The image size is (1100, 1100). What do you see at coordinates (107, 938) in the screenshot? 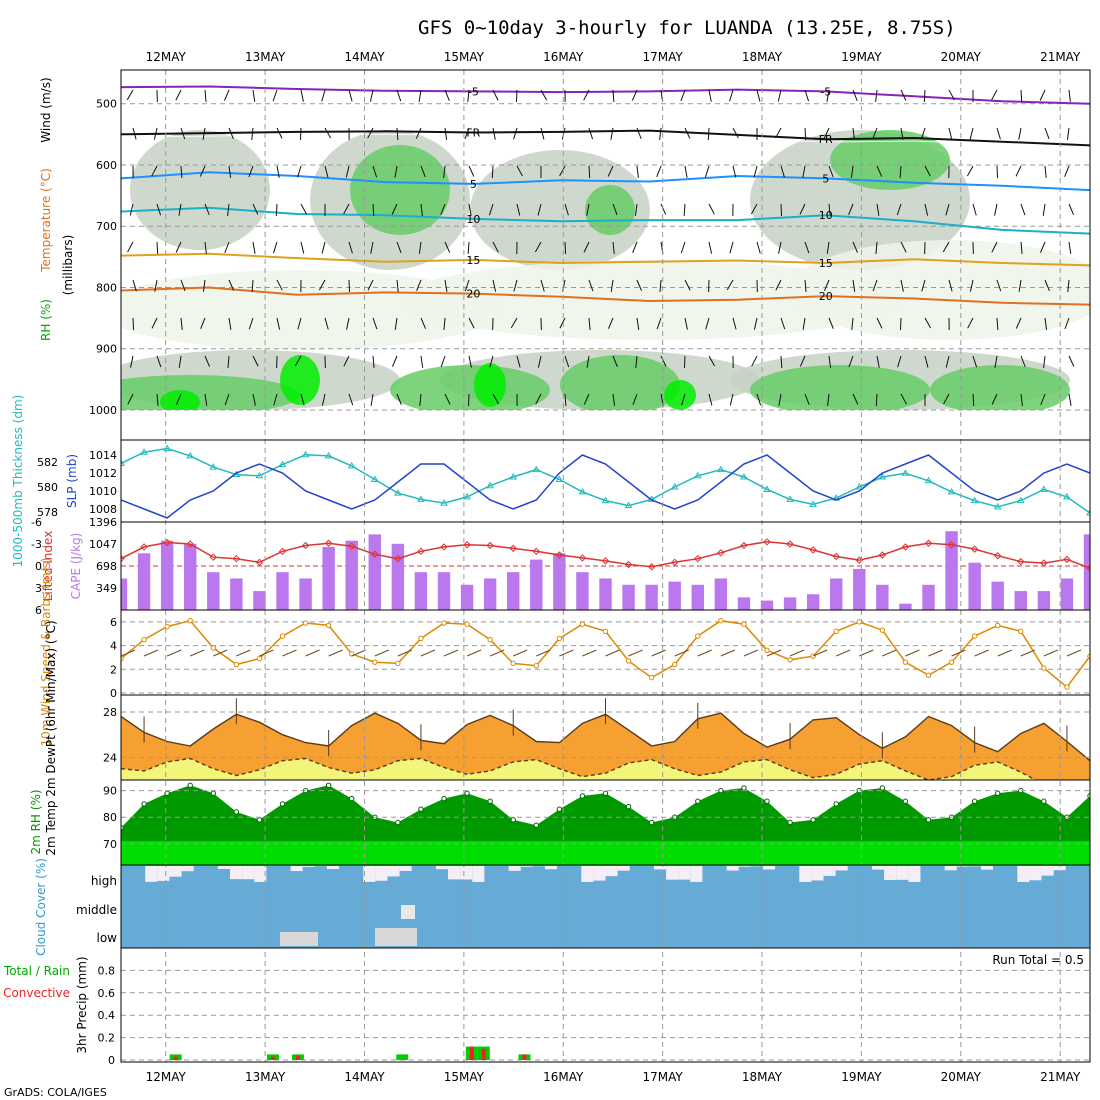
I see `cloud-level-label: low` at bounding box center [107, 938].